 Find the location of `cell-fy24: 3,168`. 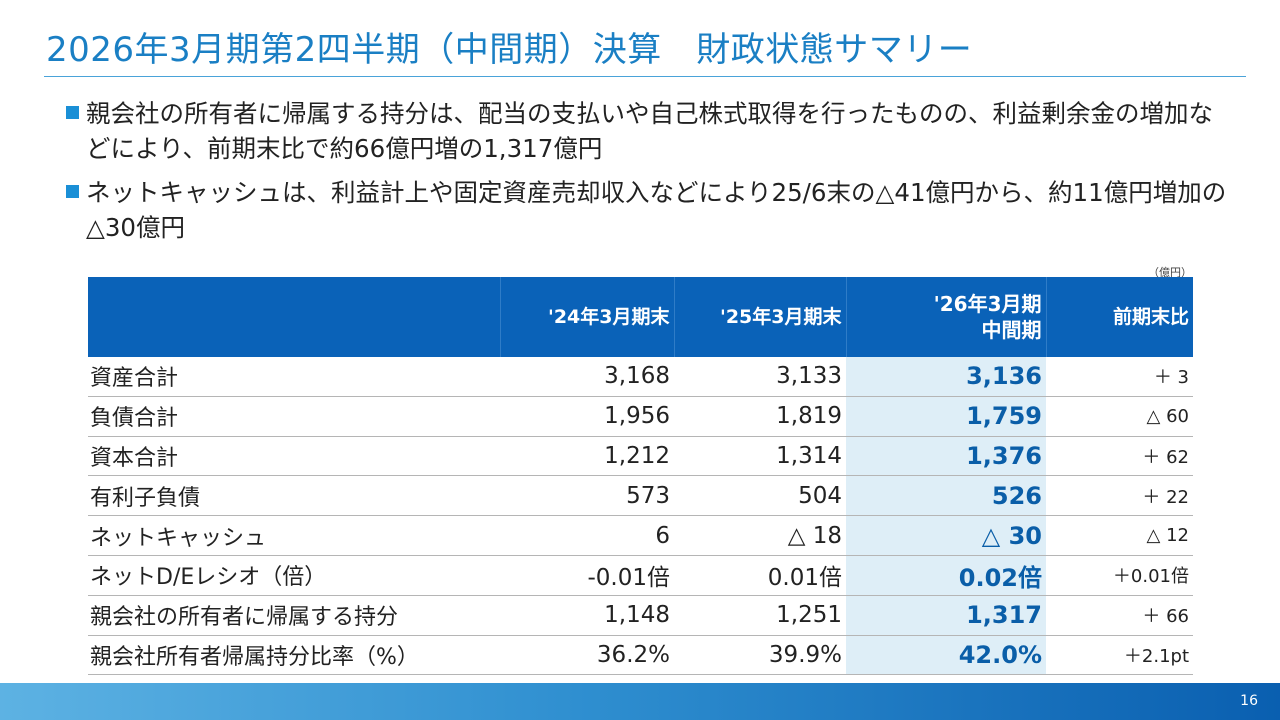

cell-fy24: 3,168 is located at coordinates (587, 377).